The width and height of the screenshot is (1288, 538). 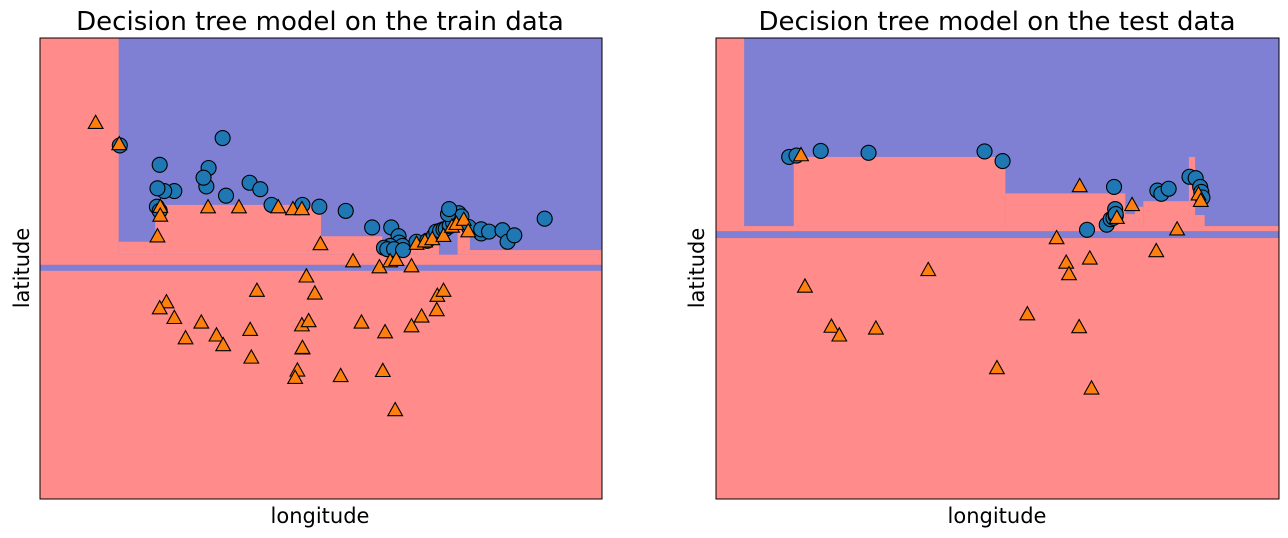 I want to click on train-x-axis-label: longitude, so click(x=320, y=516).